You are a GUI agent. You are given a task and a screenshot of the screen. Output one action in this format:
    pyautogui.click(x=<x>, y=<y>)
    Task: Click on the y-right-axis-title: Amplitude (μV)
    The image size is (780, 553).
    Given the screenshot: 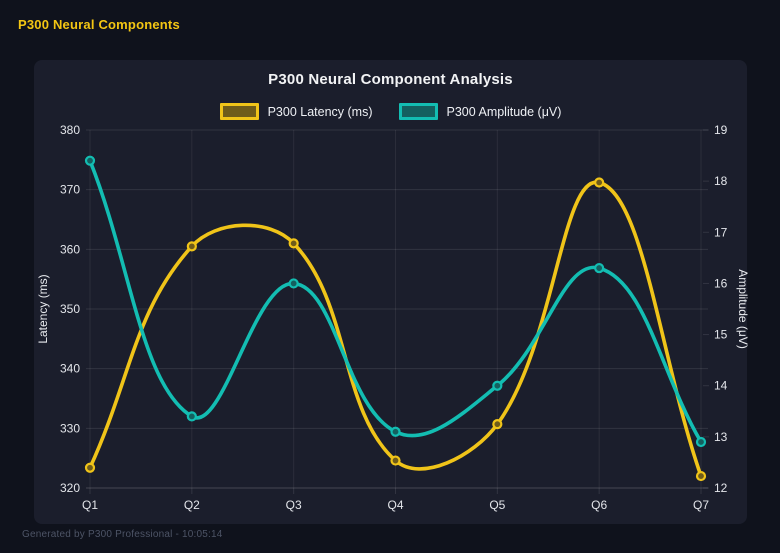 What is the action you would take?
    pyautogui.click(x=743, y=309)
    